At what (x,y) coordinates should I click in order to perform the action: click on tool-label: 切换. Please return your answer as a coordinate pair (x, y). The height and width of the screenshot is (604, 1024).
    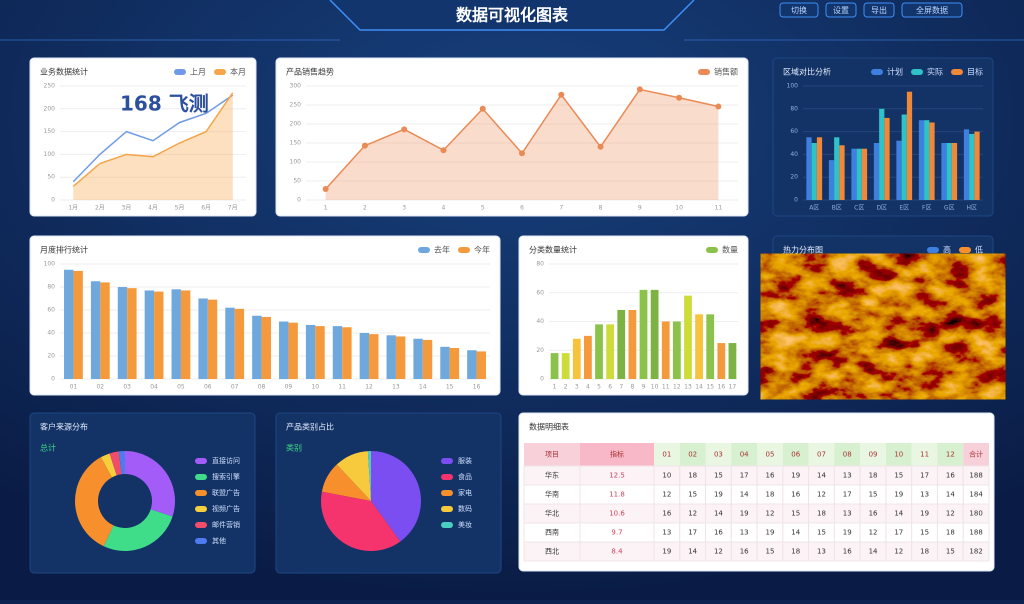
    Looking at the image, I should click on (799, 10).